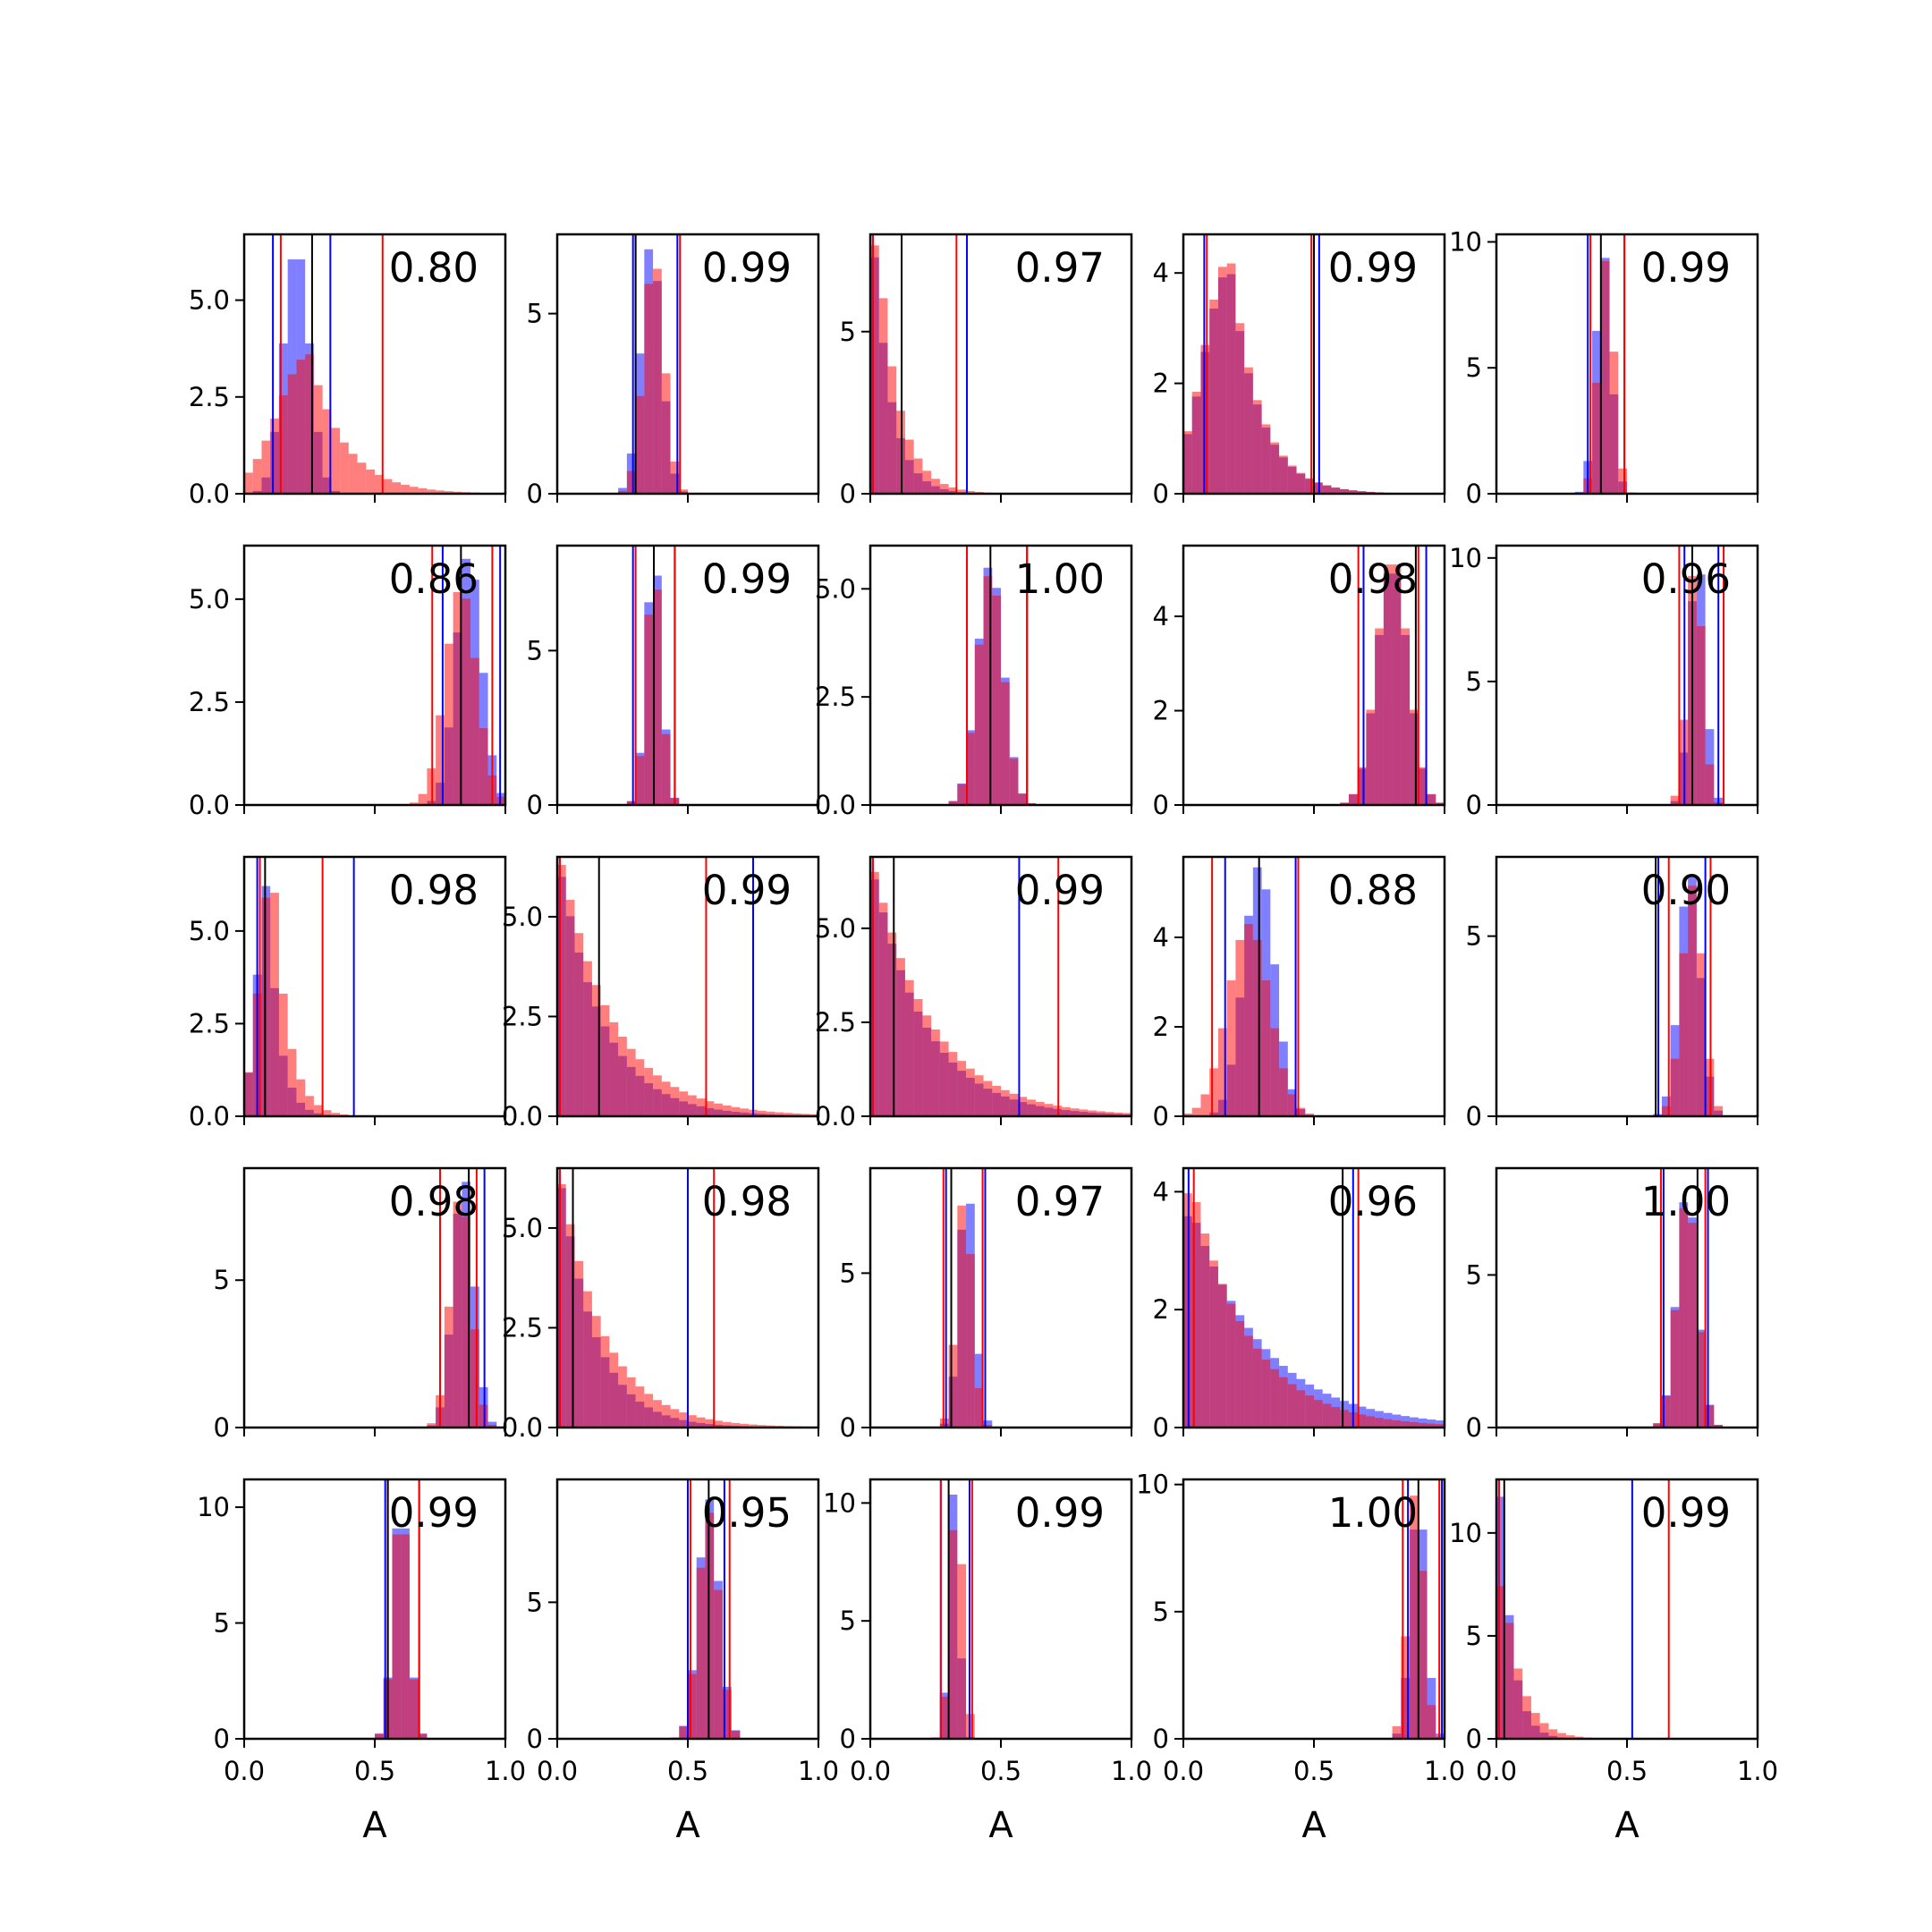  Describe the element at coordinates (1431, 1423) in the screenshot. I see `blue-histogram-bar` at that location.